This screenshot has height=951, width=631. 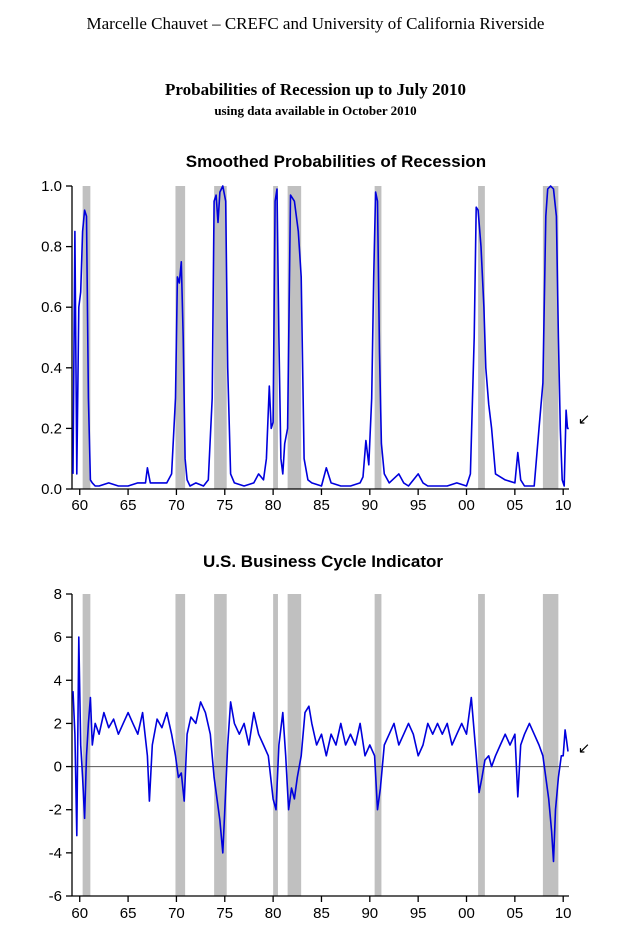 I want to click on y-tick-label: 8, so click(x=58, y=594).